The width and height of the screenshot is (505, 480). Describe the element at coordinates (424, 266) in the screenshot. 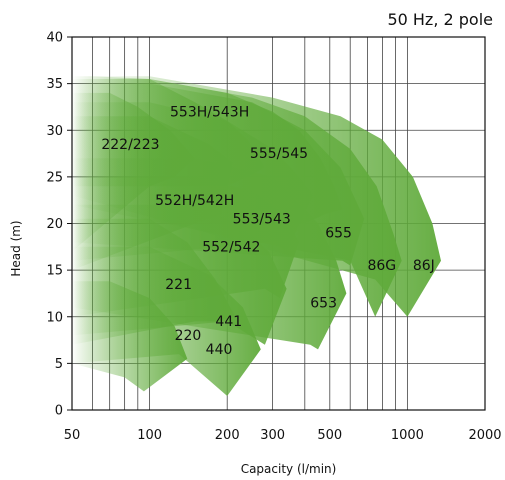

I see `curve-label: 86J` at that location.